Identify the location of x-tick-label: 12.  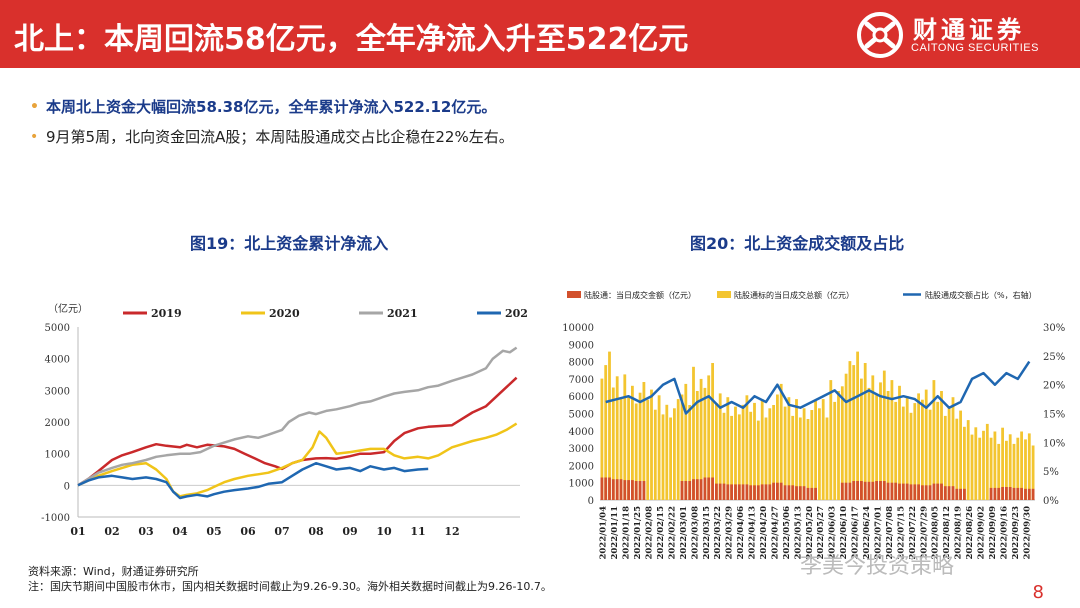
(451, 531).